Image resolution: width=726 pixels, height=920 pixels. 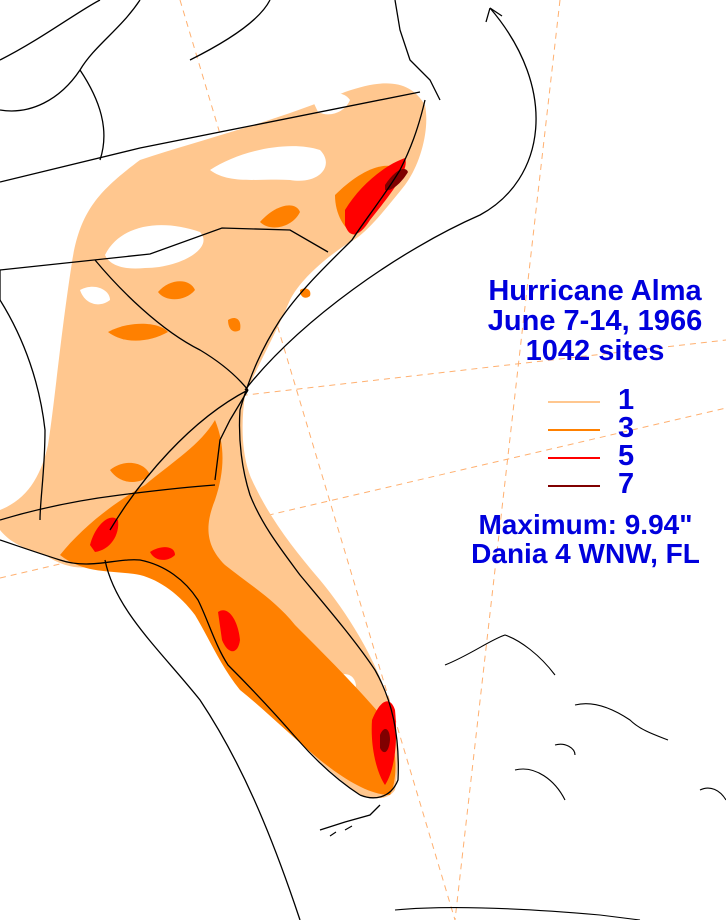 I want to click on maximum-location: Dania 4 WNW, FL, so click(x=585, y=553).